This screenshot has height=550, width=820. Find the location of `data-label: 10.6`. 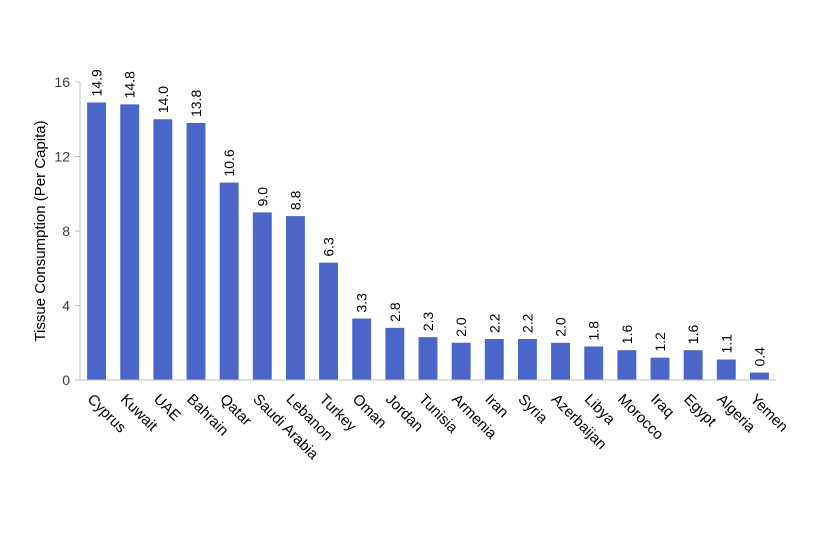

data-label: 10.6 is located at coordinates (229, 162).